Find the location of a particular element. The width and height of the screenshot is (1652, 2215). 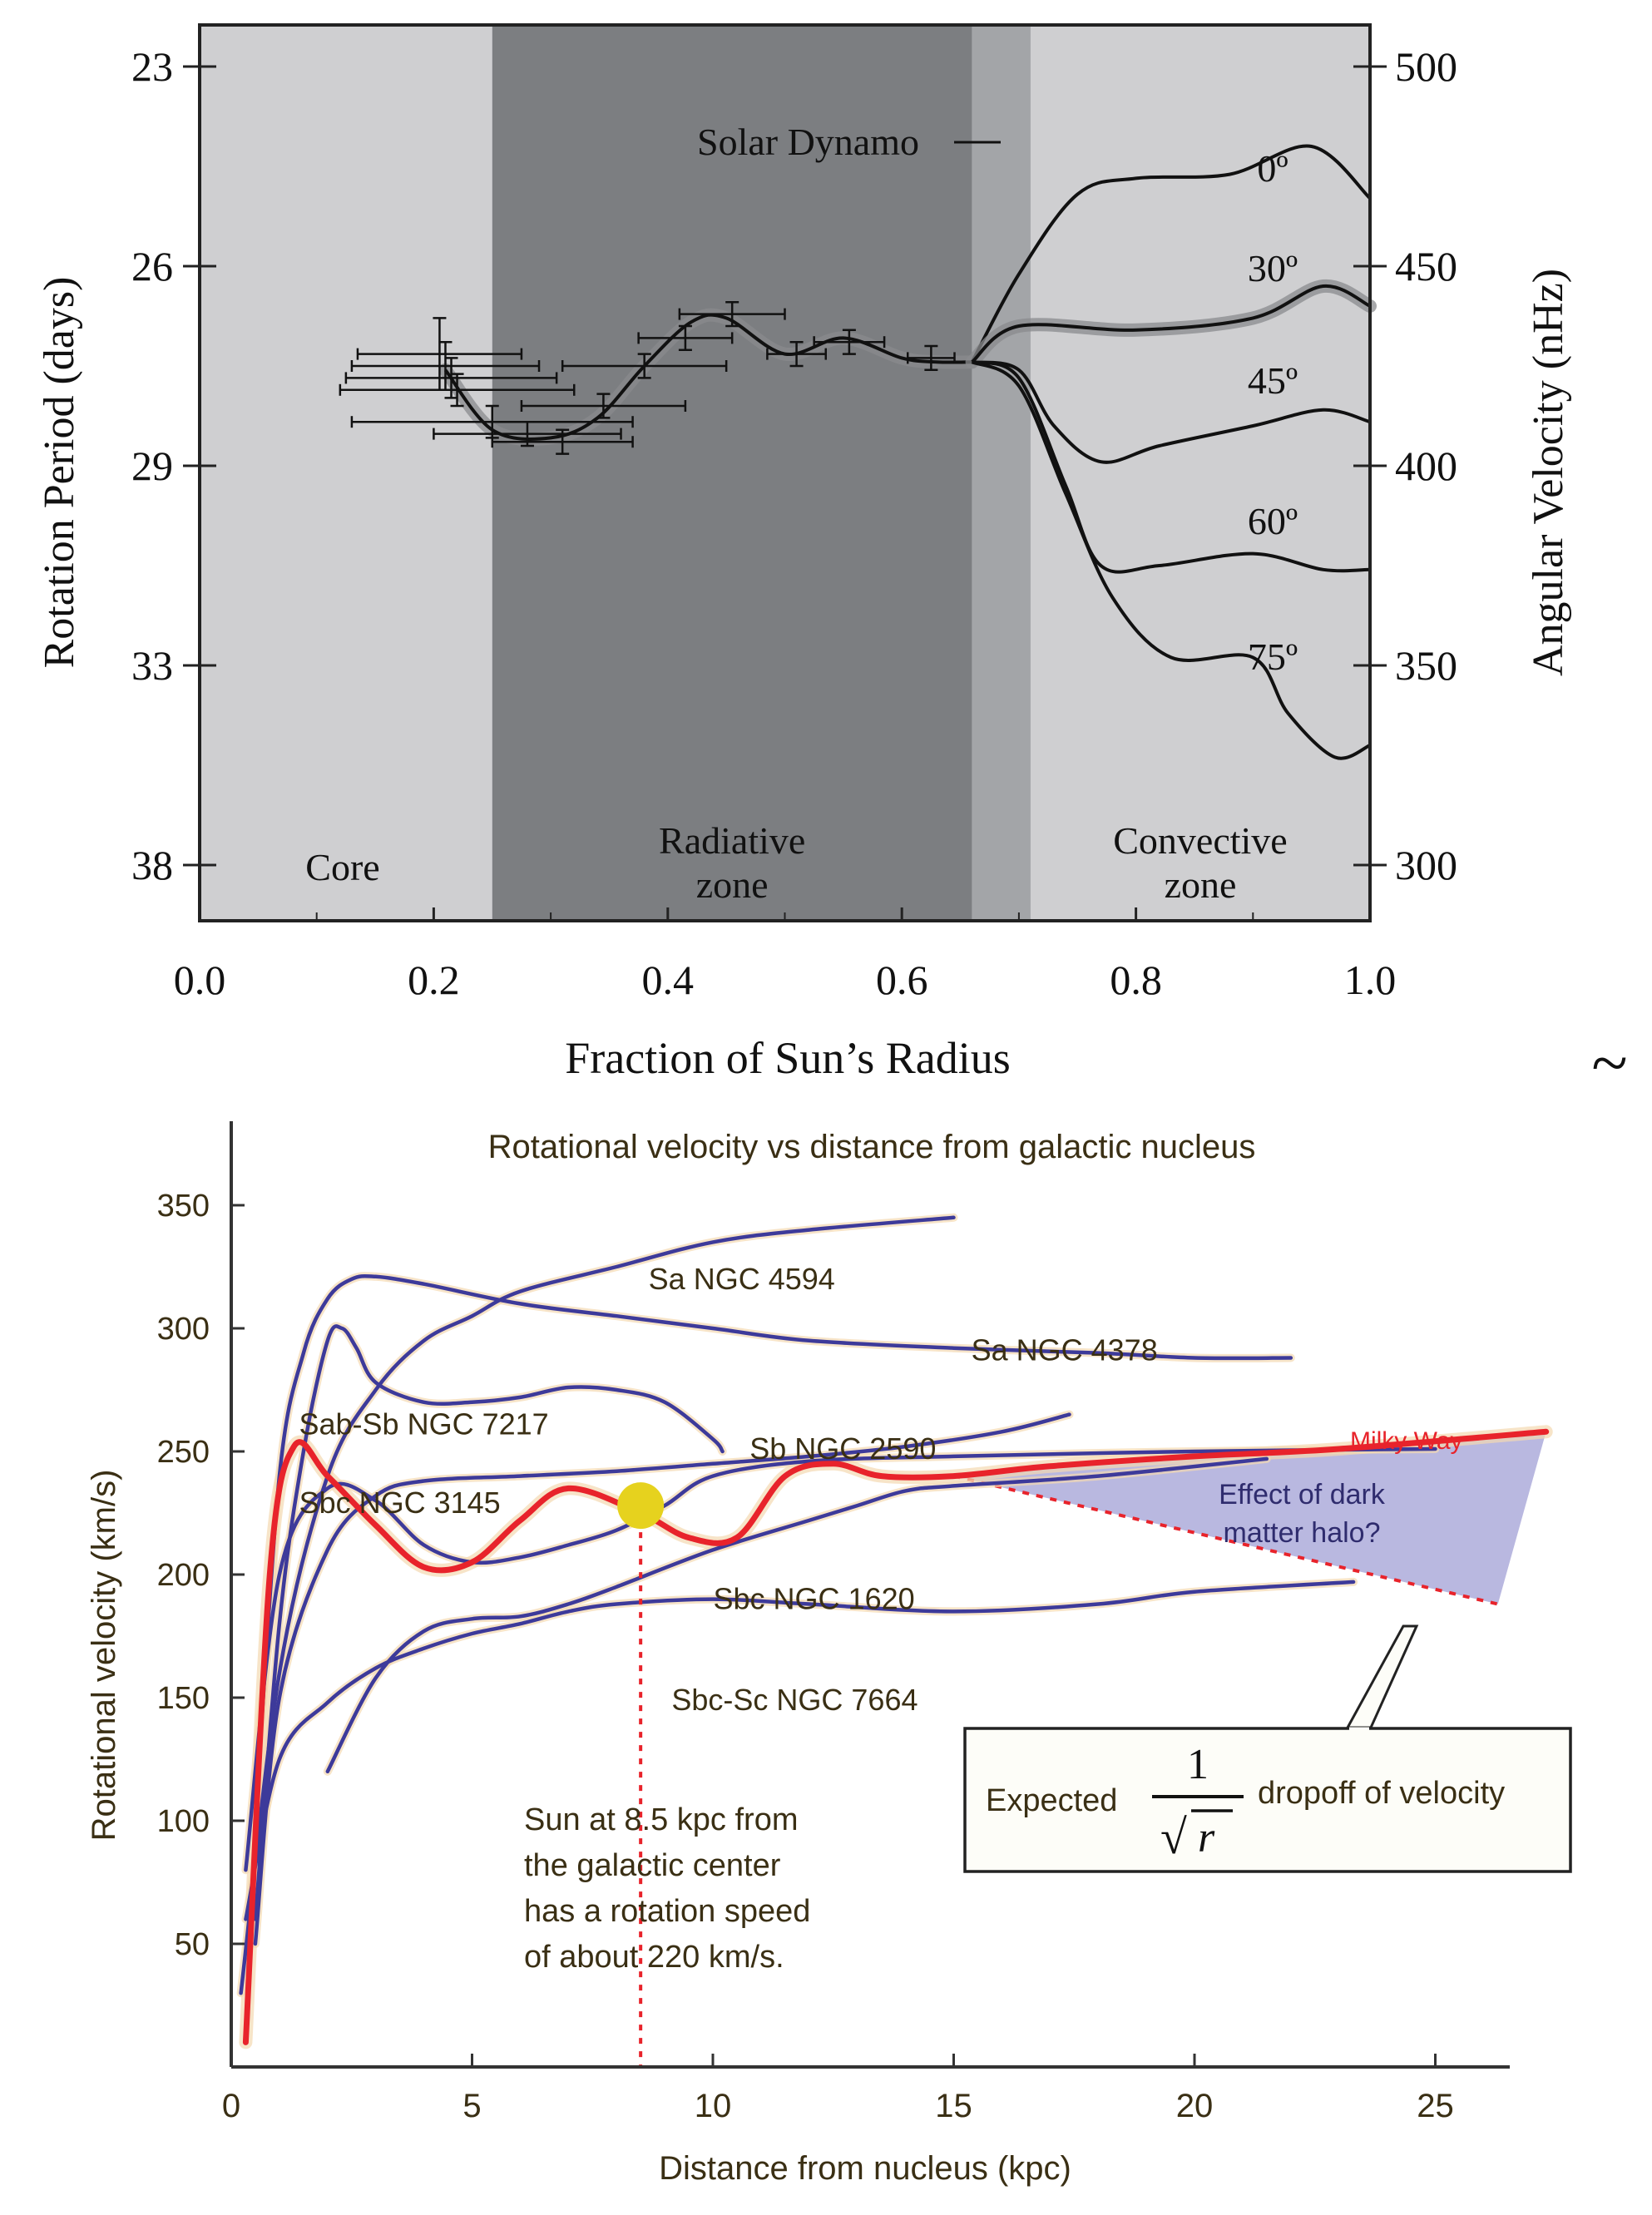

sun-position-marker is located at coordinates (641, 1506).